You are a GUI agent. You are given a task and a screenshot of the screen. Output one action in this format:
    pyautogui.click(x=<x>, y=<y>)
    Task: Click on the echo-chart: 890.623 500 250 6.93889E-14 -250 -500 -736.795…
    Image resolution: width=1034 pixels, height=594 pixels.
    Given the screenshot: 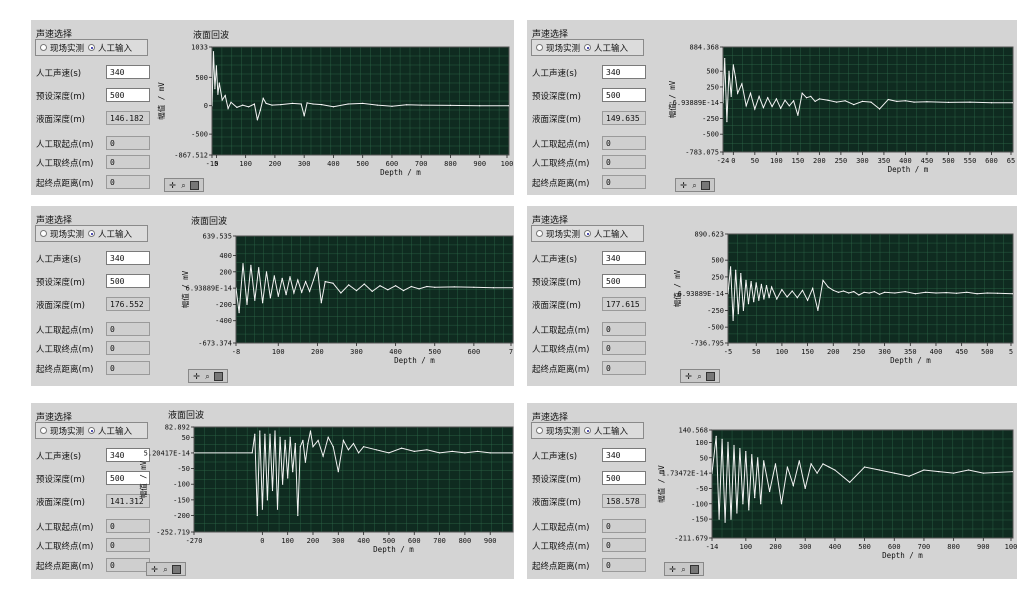 What is the action you would take?
    pyautogui.click(x=843, y=298)
    